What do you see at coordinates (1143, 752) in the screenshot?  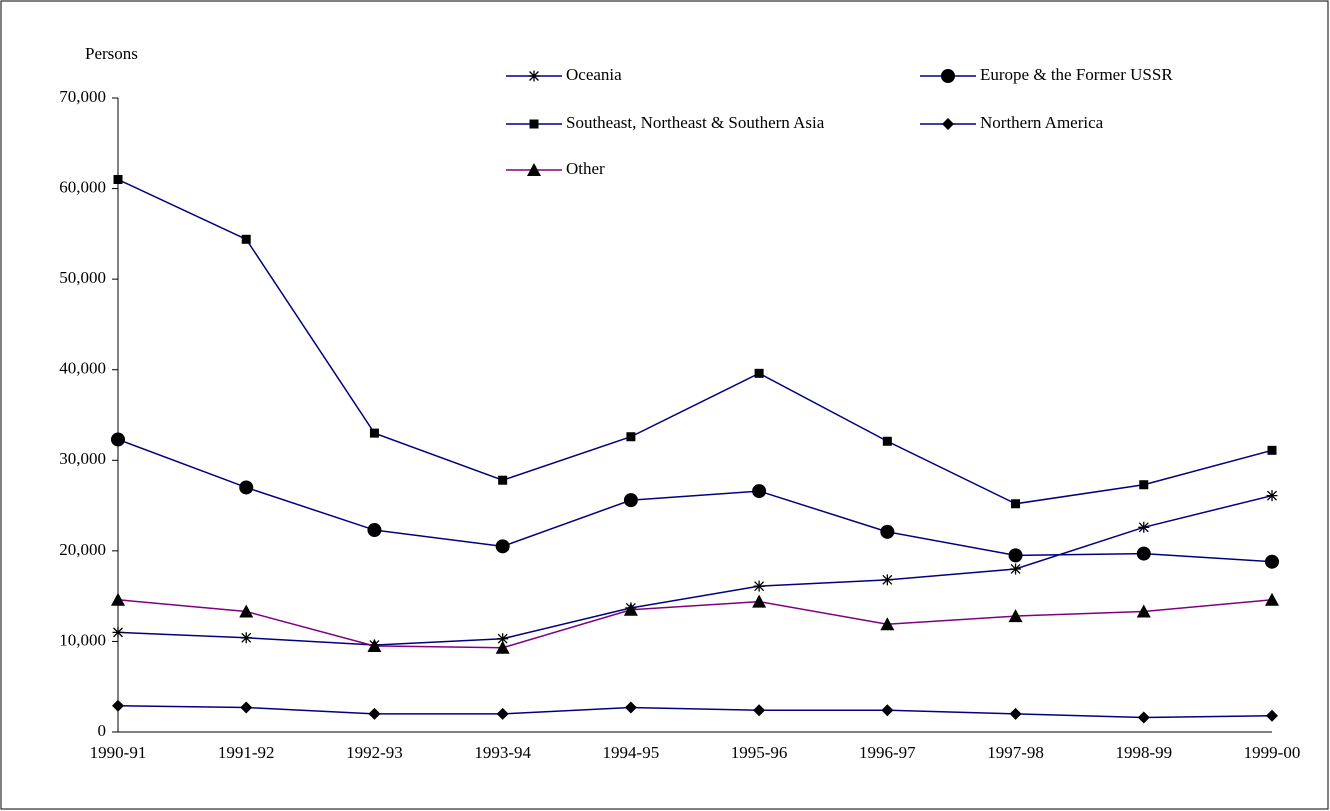 I see `x-tick-label: 1998-99` at bounding box center [1143, 752].